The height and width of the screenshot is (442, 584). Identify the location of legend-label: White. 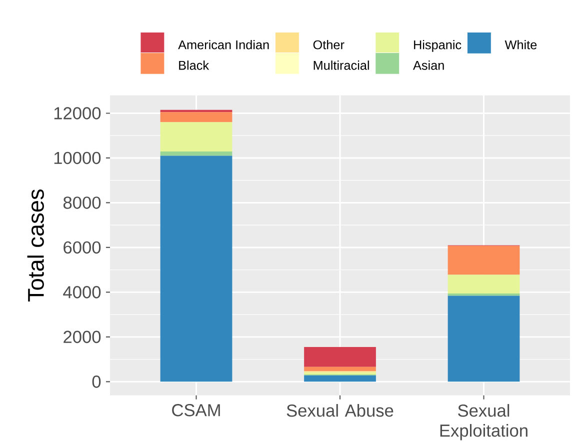
(520, 45).